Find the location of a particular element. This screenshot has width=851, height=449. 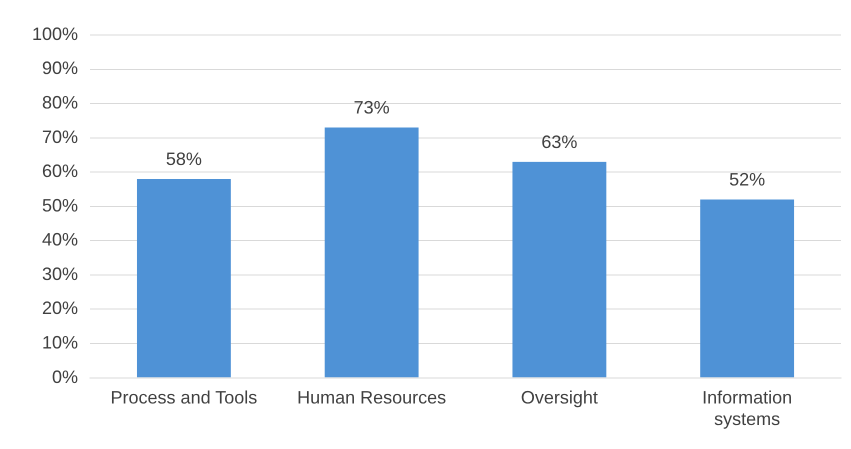

data-label: 63% is located at coordinates (559, 142).